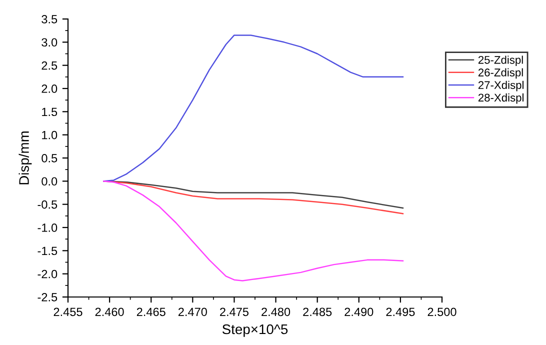 Image resolution: width=546 pixels, height=345 pixels. What do you see at coordinates (317, 312) in the screenshot?
I see `x-tick-label: 2.485` at bounding box center [317, 312].